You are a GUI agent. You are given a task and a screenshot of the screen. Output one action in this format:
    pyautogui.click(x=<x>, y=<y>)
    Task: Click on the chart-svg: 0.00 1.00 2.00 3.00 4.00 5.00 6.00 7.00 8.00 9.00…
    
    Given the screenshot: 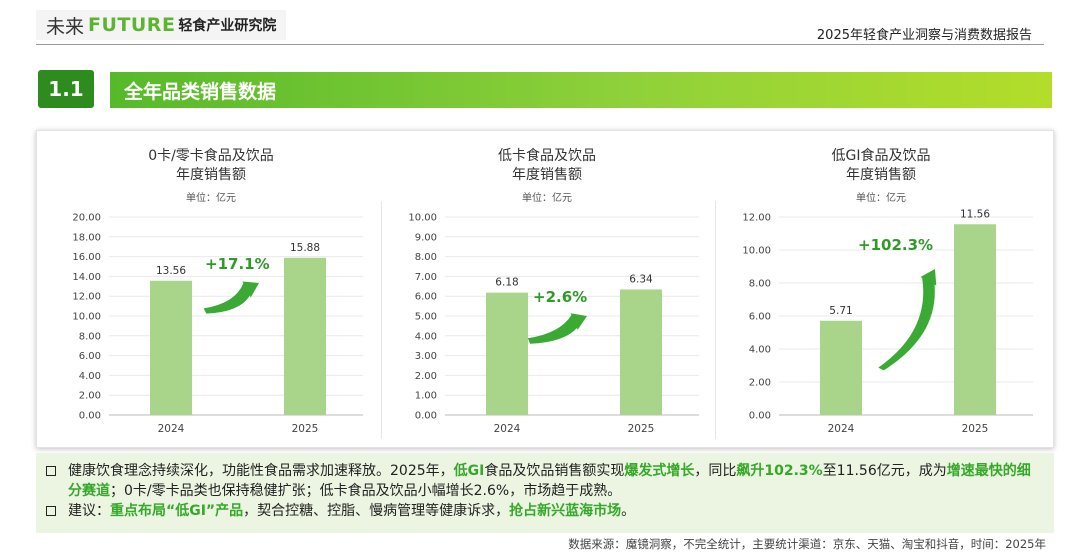 What is the action you would take?
    pyautogui.click(x=553, y=324)
    